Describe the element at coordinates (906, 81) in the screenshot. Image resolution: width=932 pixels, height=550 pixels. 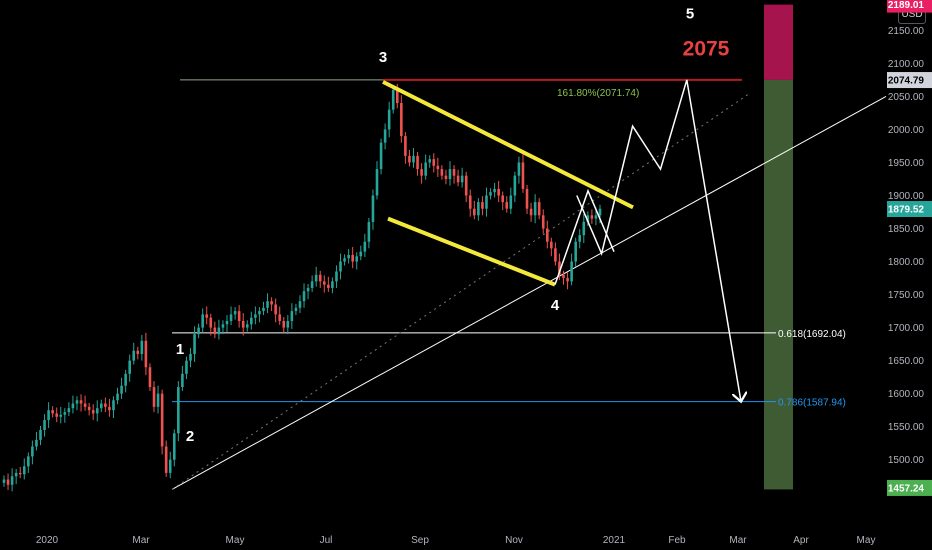
I see `price-badge-label: 2074.79` at that location.